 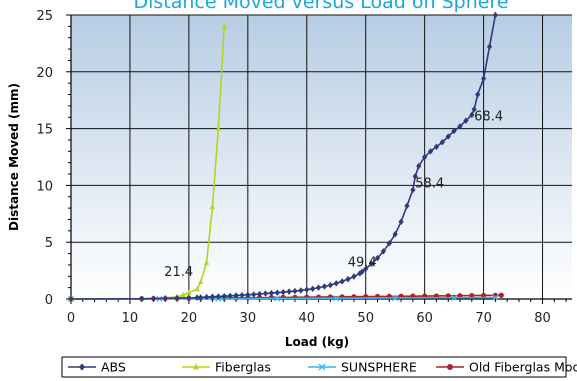 I want to click on y-axis-label: Distance Moved (mm), so click(x=14, y=157).